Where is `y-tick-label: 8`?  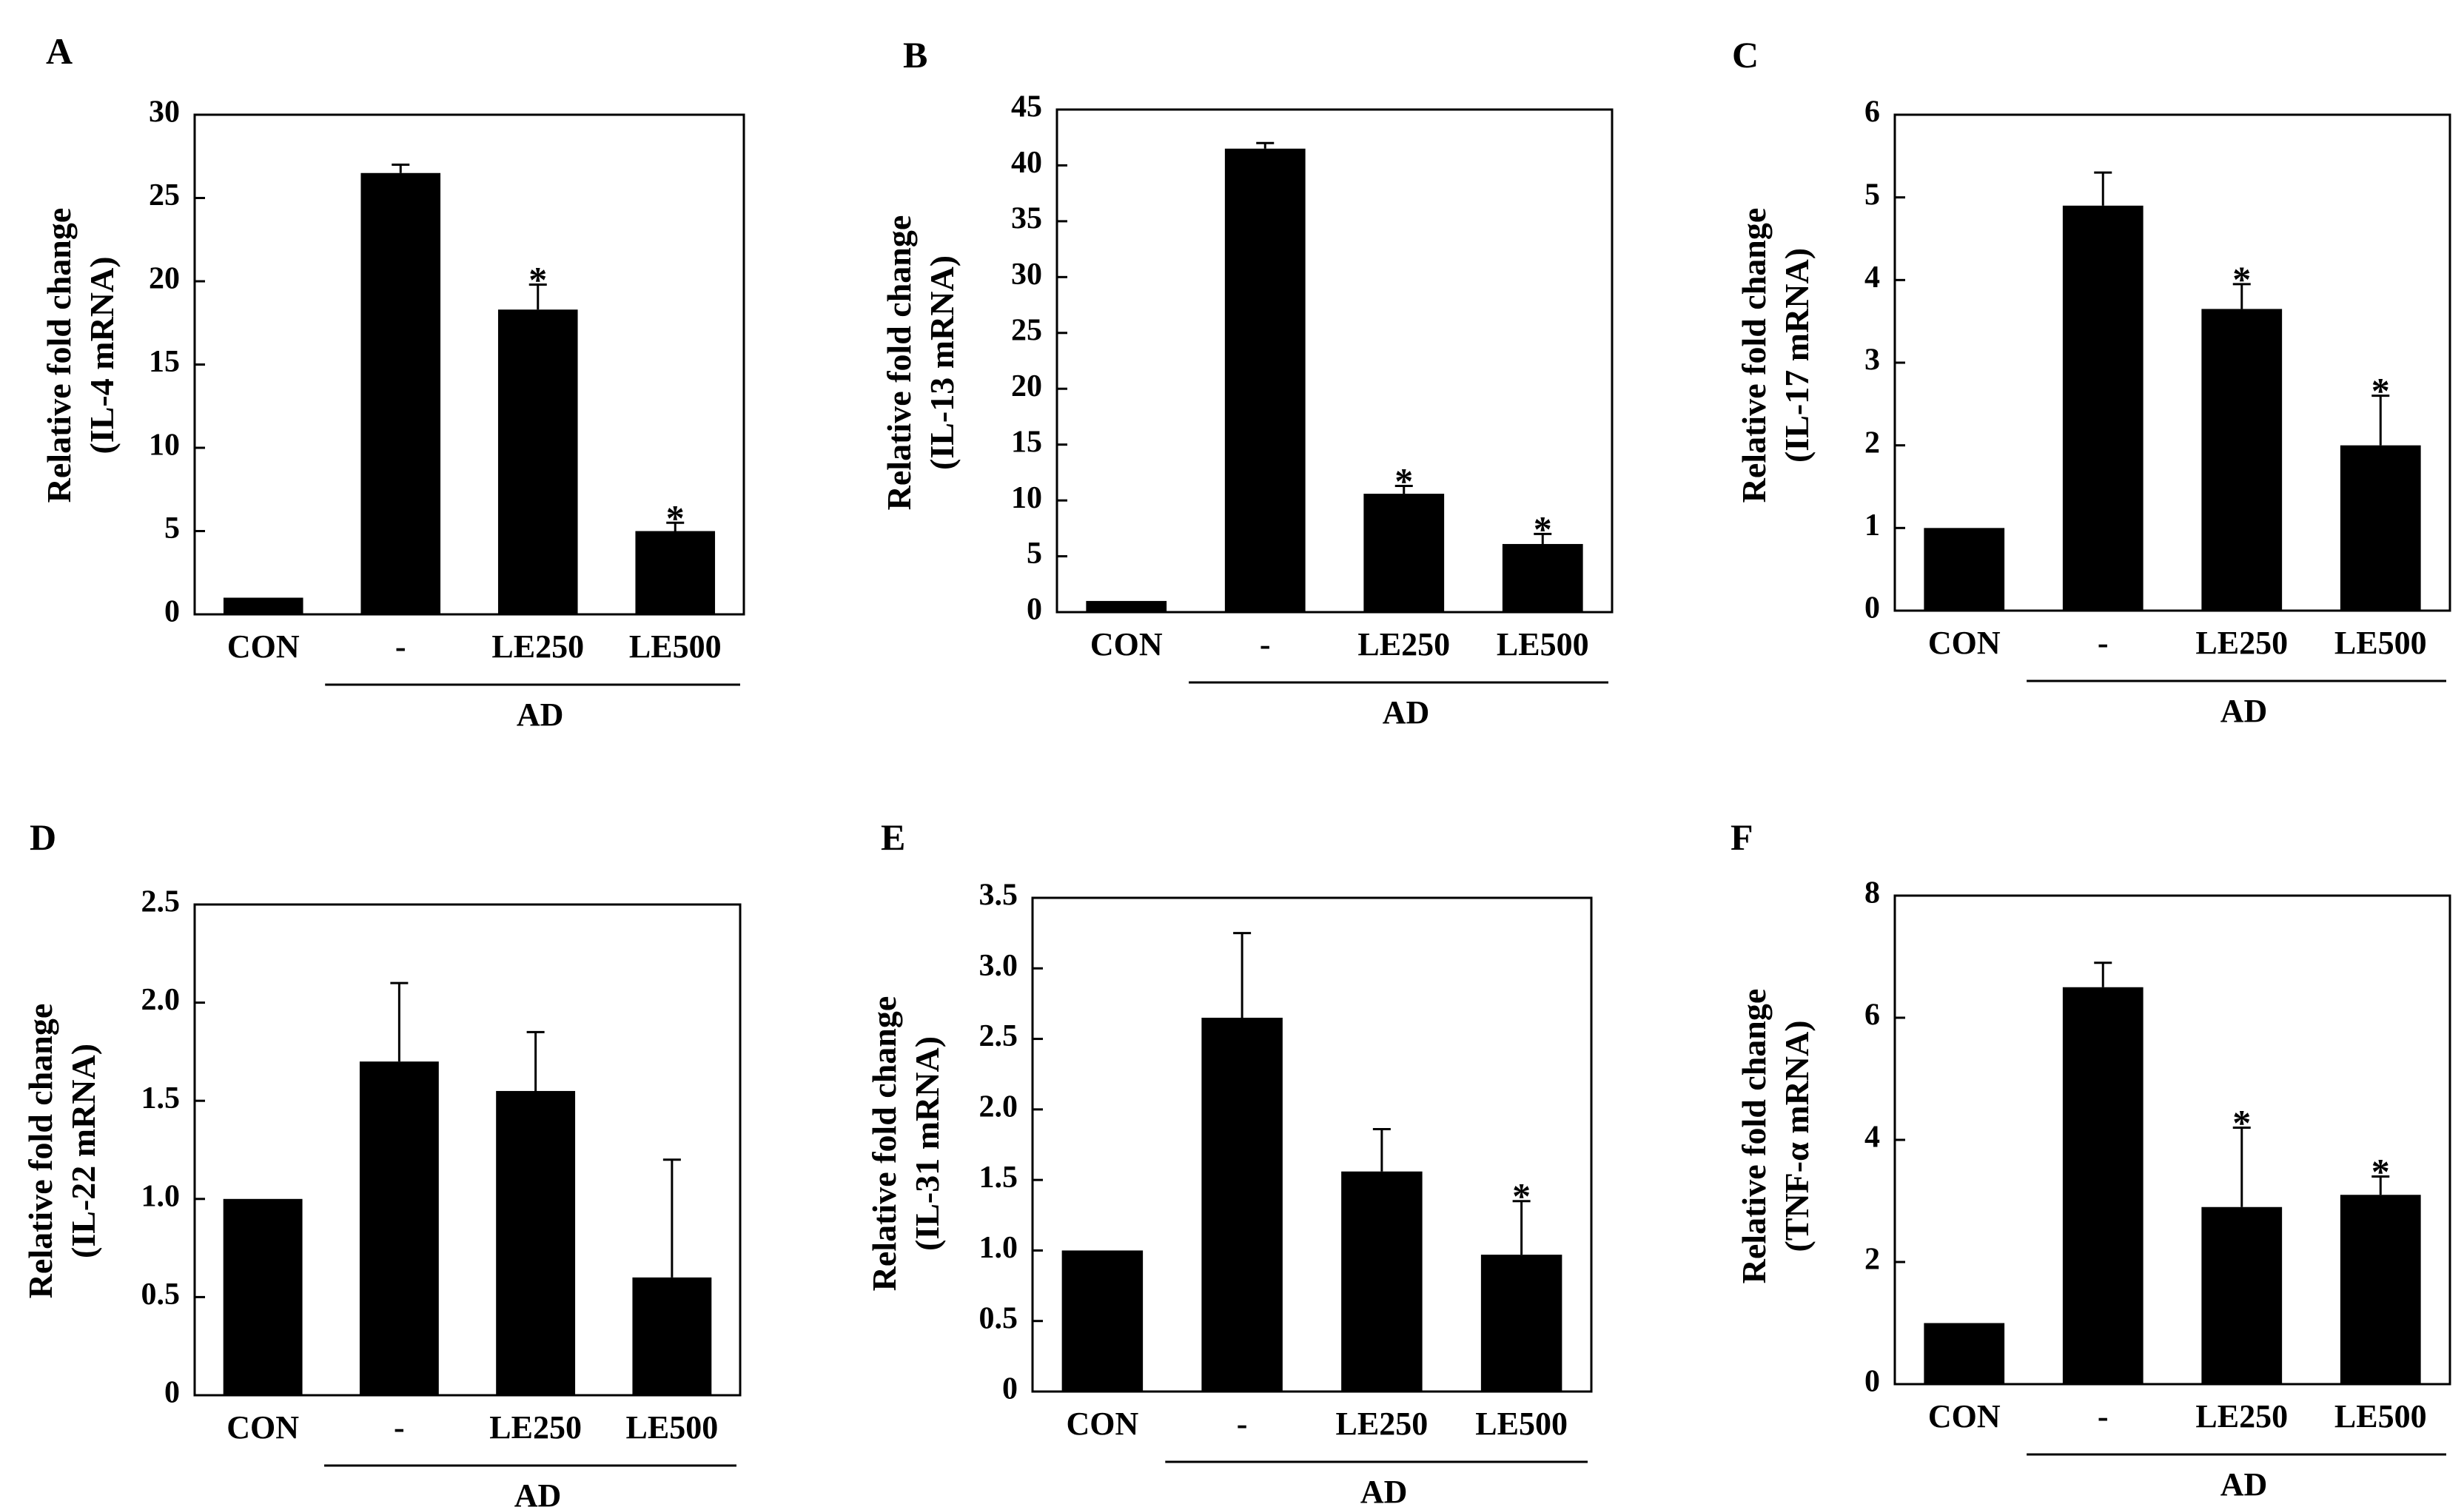
y-tick-label: 8 is located at coordinates (1872, 893).